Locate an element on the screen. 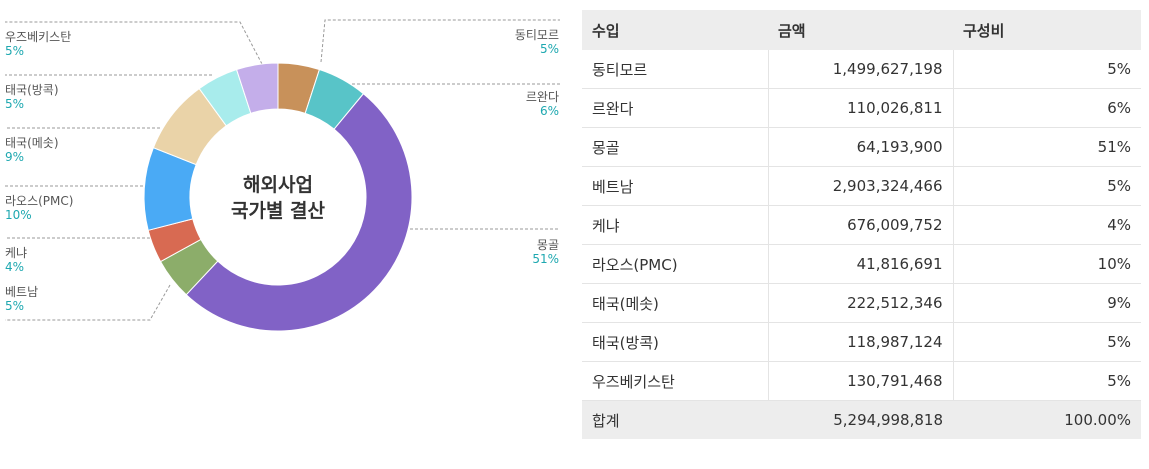  table-row: 우즈베키스탄 130,791,468 5% is located at coordinates (861, 381).